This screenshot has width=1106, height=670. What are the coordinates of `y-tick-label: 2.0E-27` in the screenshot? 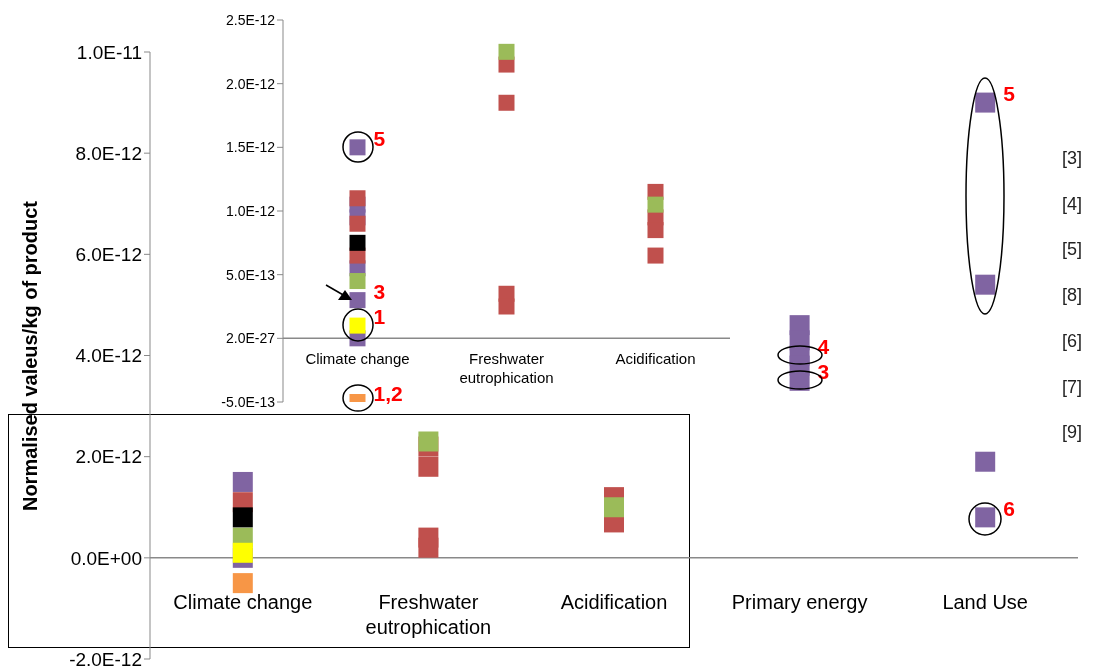 It's located at (250, 338).